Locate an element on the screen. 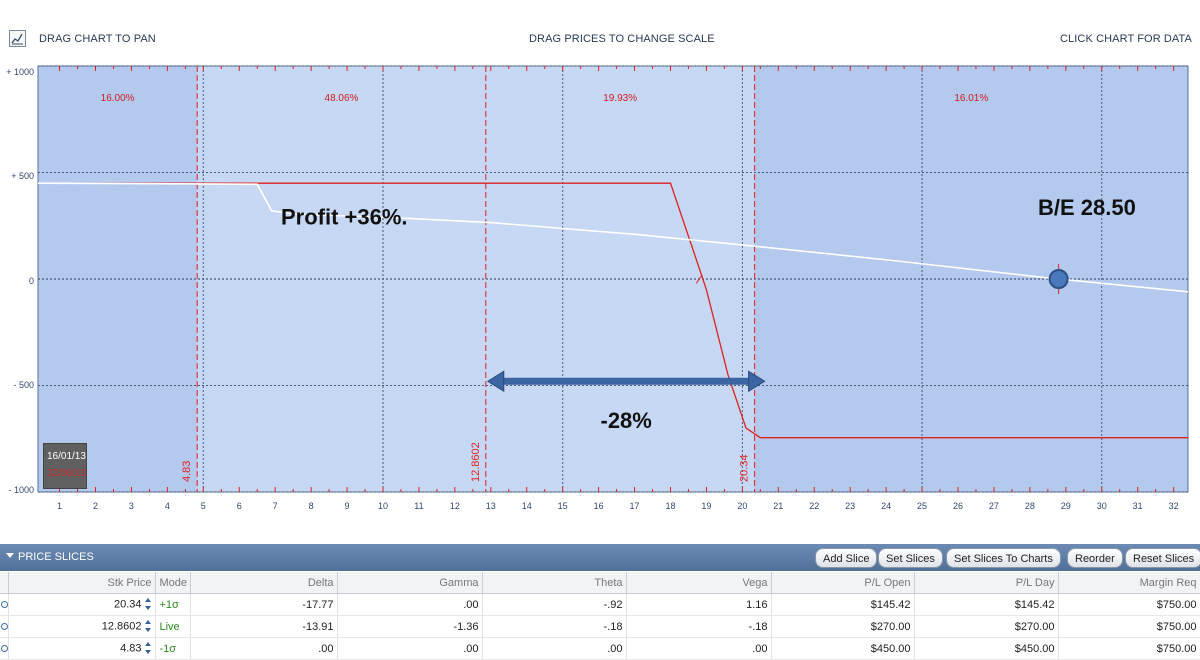 This screenshot has width=1200, height=660. y-tick-label: - 500 is located at coordinates (23, 385).